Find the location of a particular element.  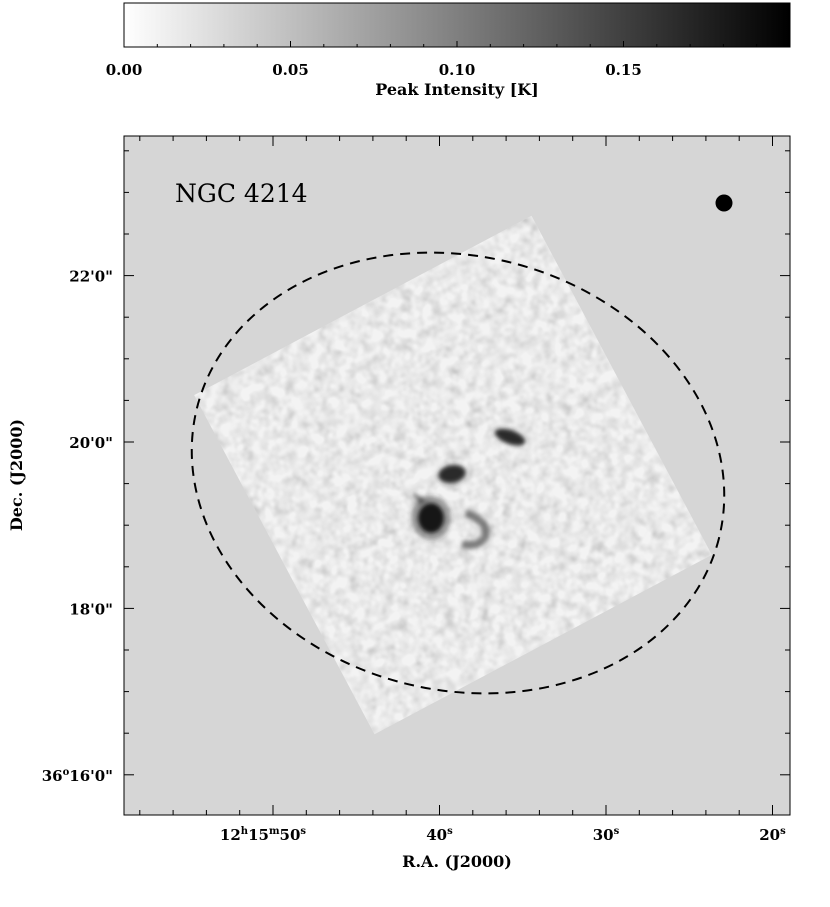

y-tick-label: 18'0" is located at coordinates (91, 609).